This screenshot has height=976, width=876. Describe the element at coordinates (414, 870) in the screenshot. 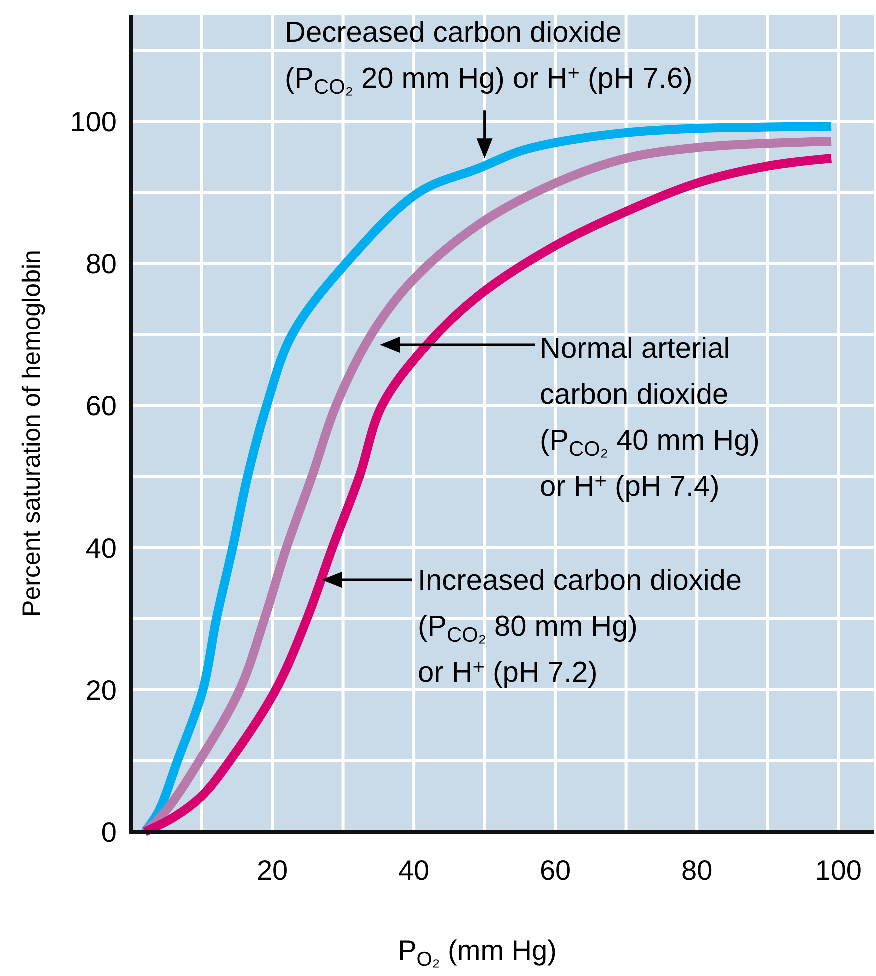

I see `x-tick-label: 40` at that location.